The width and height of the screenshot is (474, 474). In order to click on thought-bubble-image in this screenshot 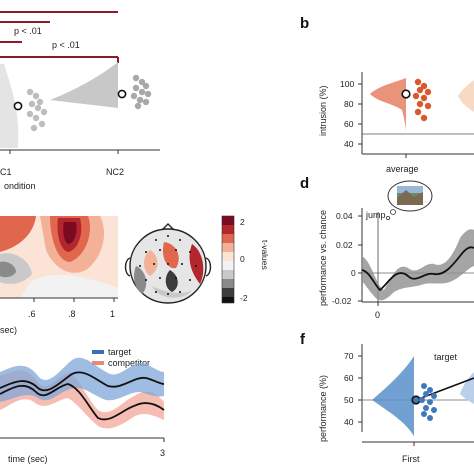, I will do `click(409, 200)`.